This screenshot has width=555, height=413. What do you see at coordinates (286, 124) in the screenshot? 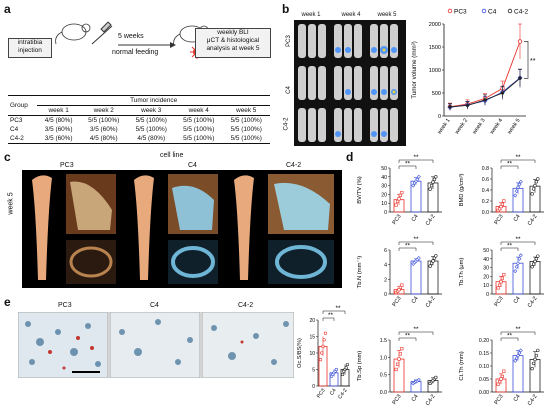
I see `bli-row-label: C4-2` at bounding box center [286, 124].